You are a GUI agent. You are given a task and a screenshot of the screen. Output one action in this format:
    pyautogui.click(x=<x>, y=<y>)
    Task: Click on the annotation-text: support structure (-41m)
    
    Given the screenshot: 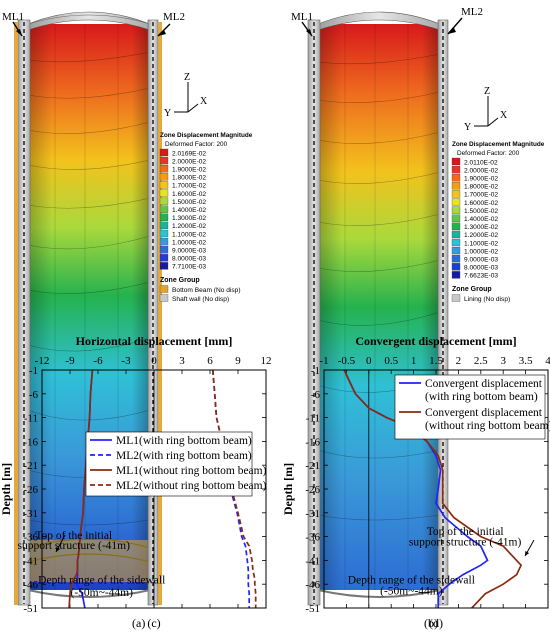 What is the action you would take?
    pyautogui.click(x=74, y=546)
    